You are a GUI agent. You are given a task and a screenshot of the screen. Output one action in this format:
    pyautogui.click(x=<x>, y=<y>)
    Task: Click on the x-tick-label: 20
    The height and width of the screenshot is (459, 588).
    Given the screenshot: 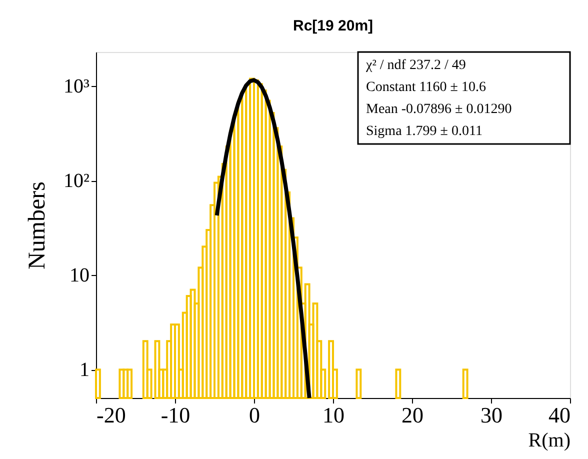 What is the action you would take?
    pyautogui.click(x=413, y=415)
    